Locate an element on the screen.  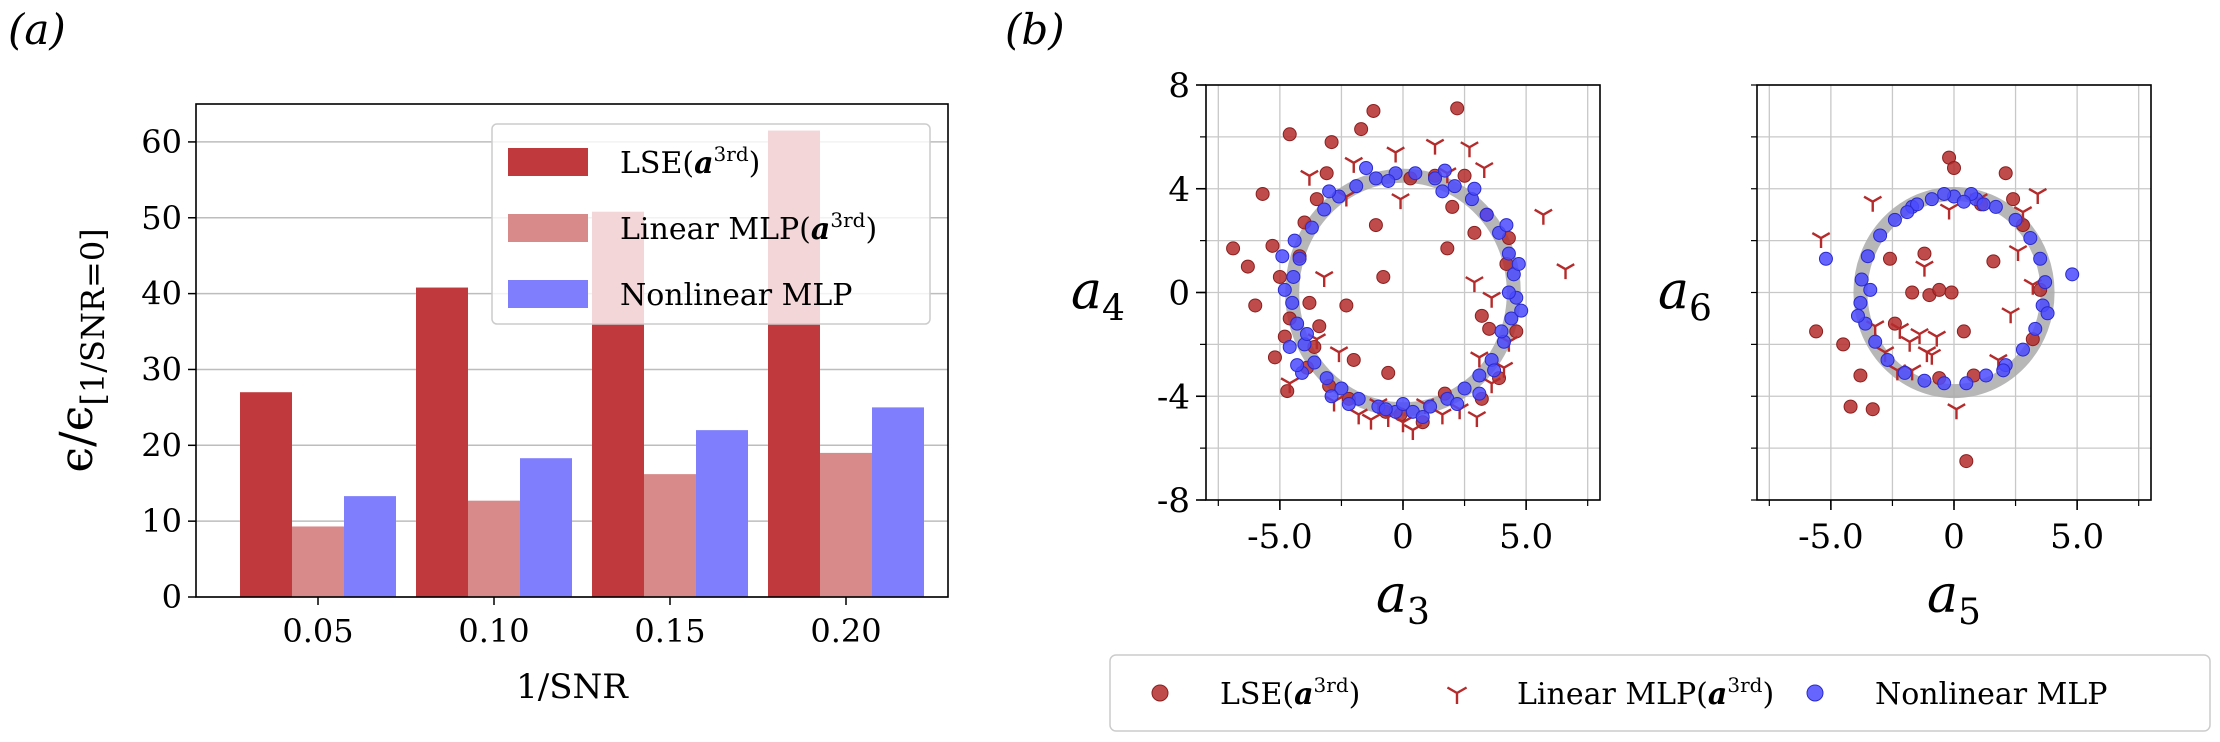
x-tick-label: 0.15 is located at coordinates (669, 631).